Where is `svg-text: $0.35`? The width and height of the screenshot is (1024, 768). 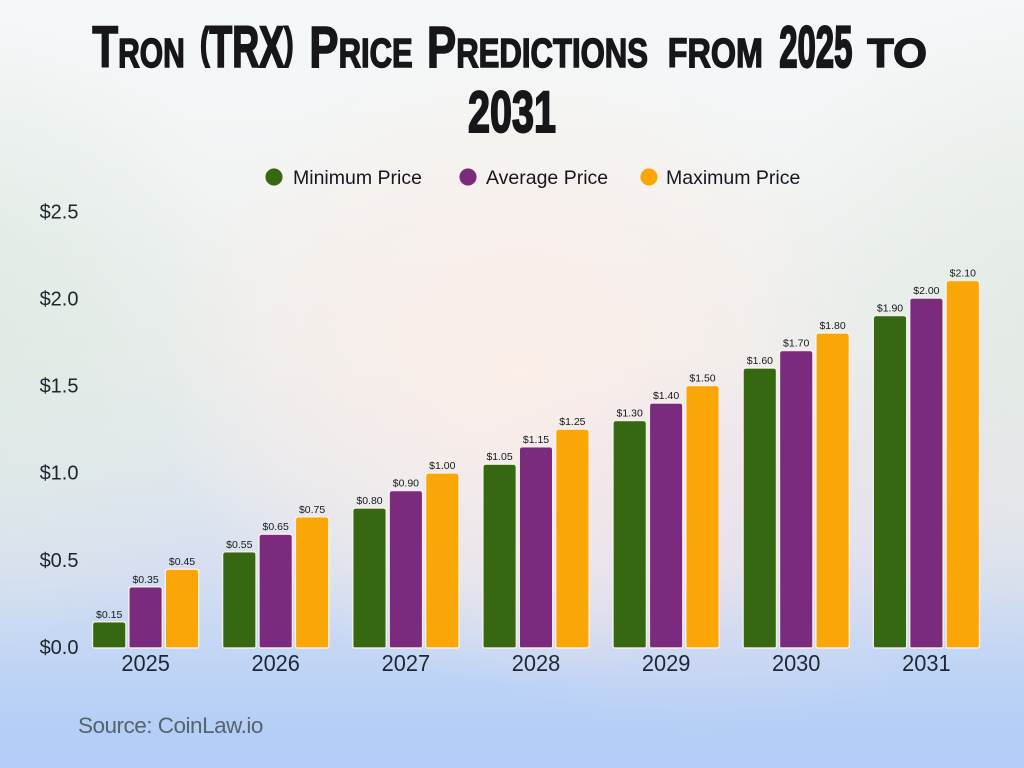 svg-text: $0.35 is located at coordinates (145, 580).